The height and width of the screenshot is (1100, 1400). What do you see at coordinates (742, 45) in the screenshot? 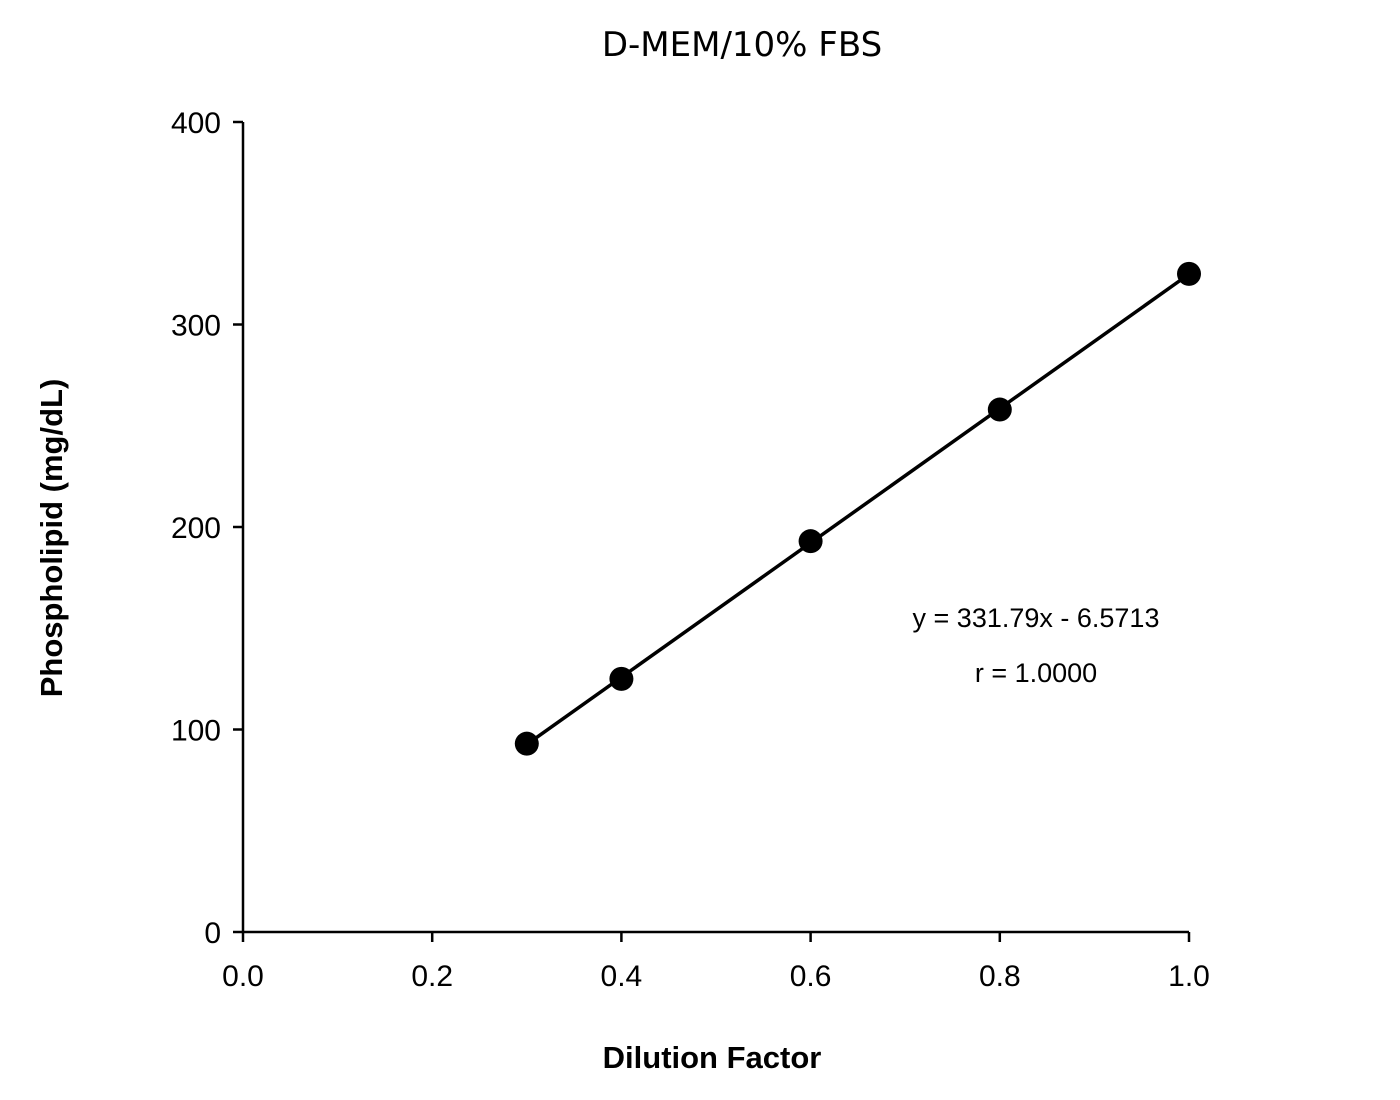
I see `chart-title: D-MEM/10% FBS` at bounding box center [742, 45].